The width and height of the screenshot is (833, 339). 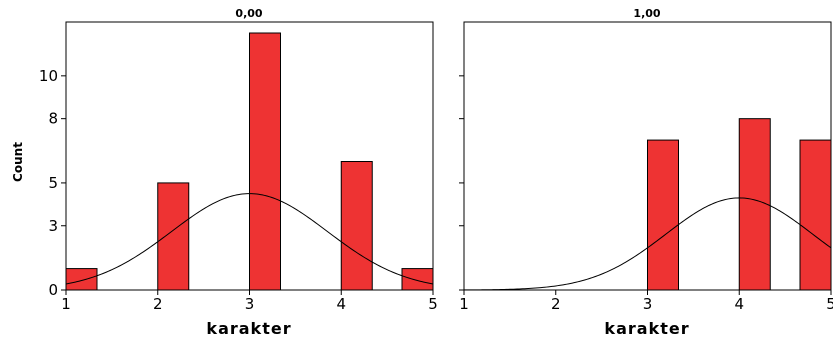 What do you see at coordinates (53, 226) in the screenshot?
I see `y-tick-label-3: 3` at bounding box center [53, 226].